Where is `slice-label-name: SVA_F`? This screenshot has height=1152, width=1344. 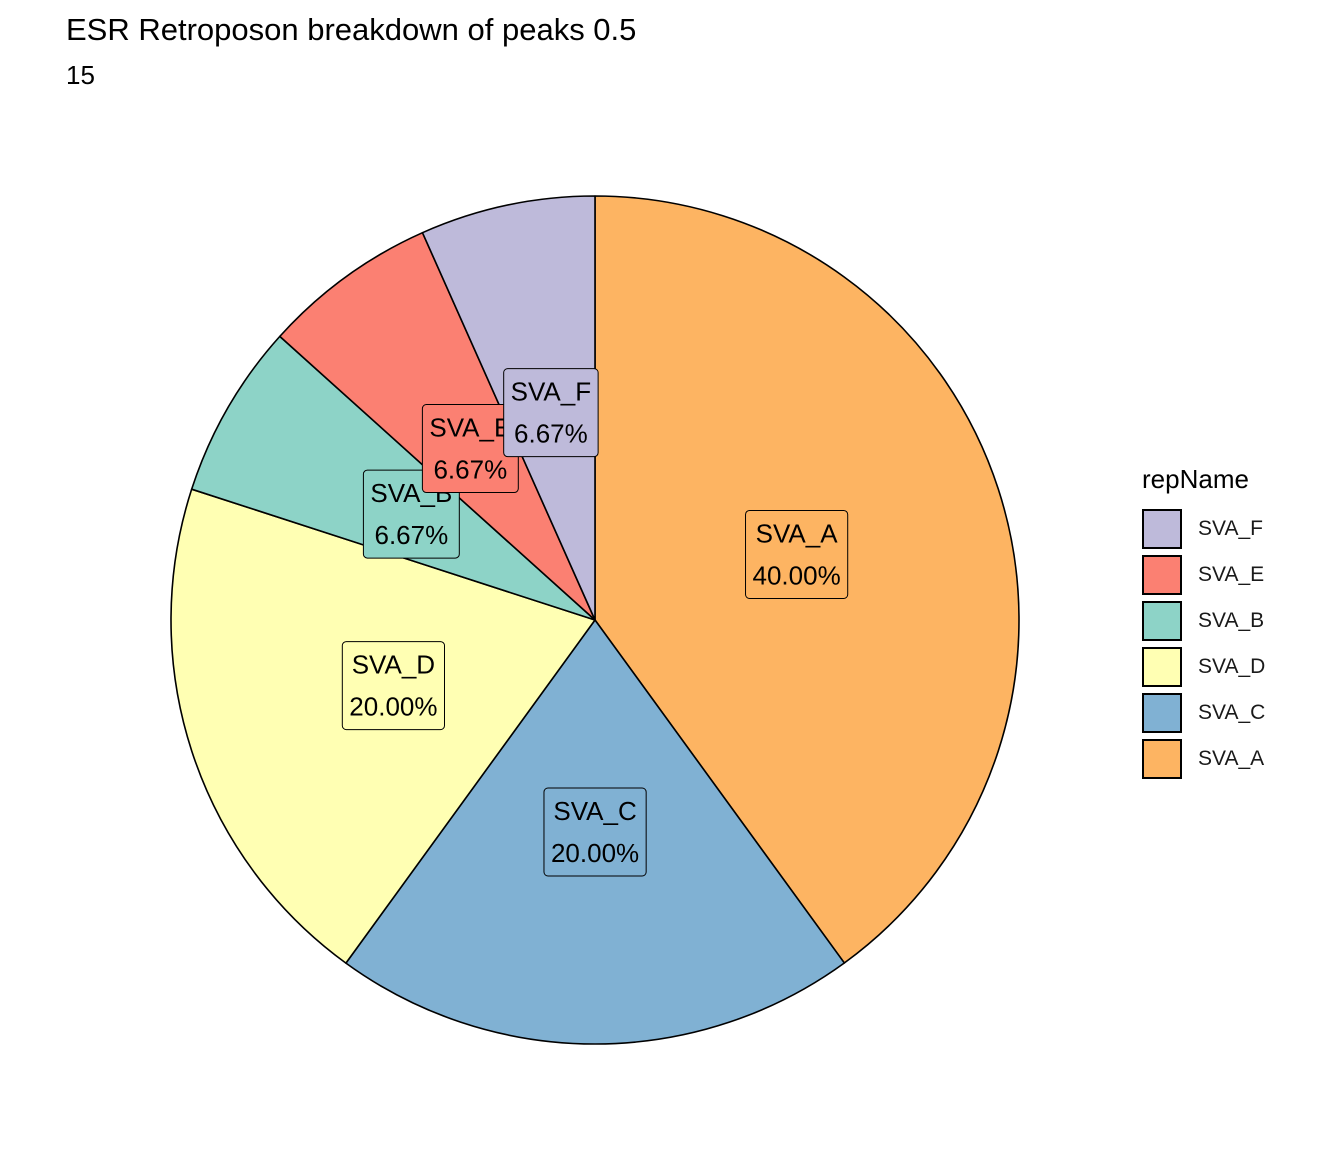
slice-label-name: SVA_F is located at coordinates (551, 392).